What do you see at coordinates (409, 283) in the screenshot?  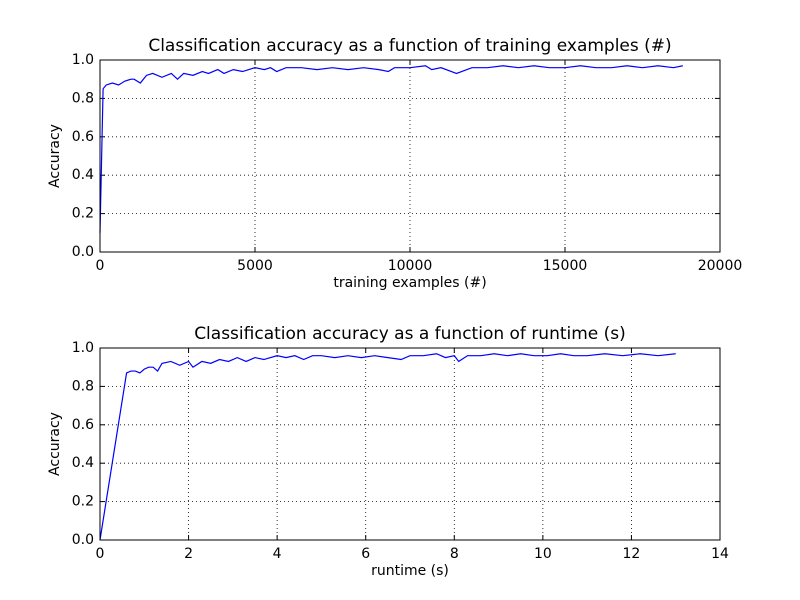 I see `x-axis-label: training examples (#)` at bounding box center [409, 283].